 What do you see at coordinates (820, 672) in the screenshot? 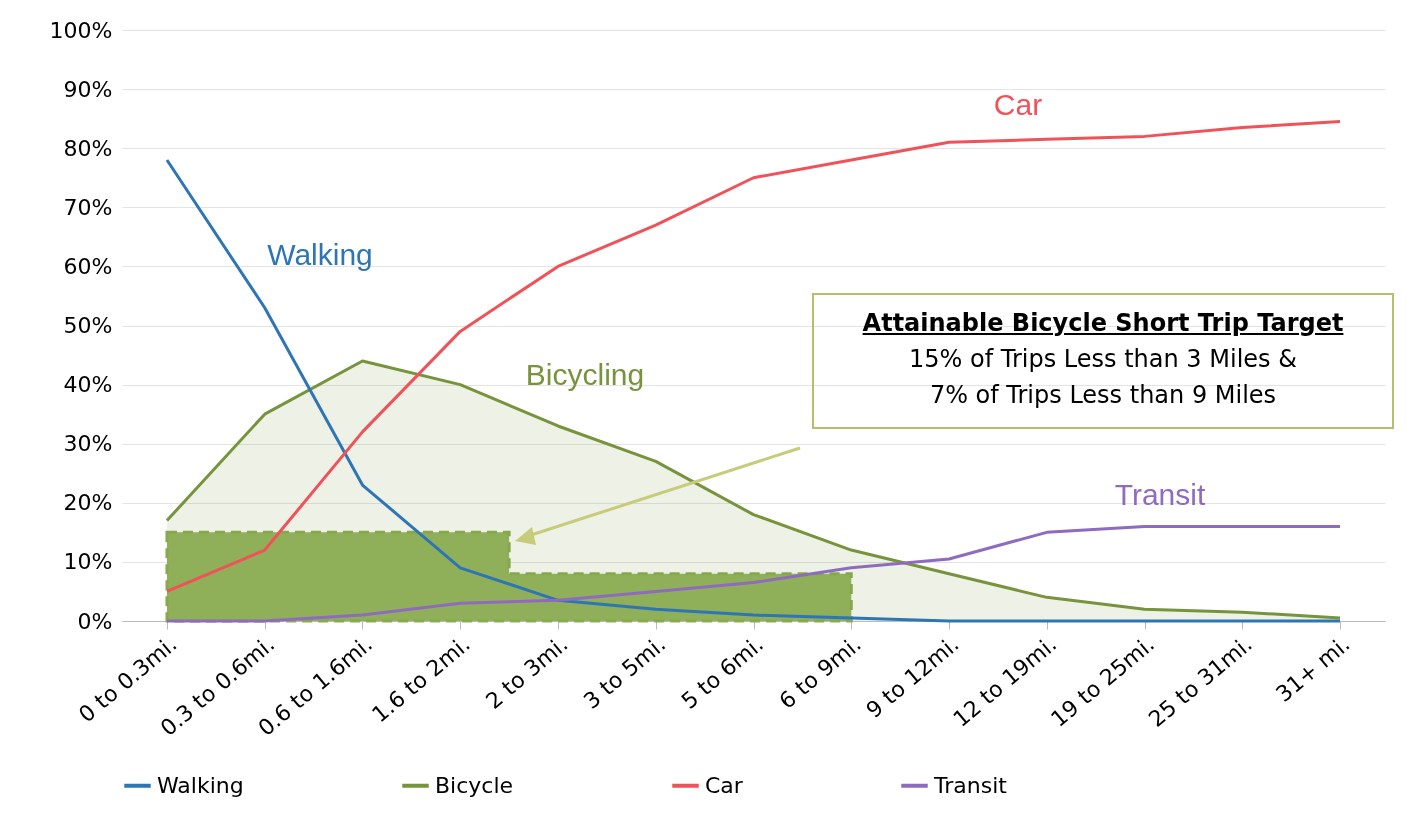
I see `x-tick-label: 6 to 9mi.` at bounding box center [820, 672].